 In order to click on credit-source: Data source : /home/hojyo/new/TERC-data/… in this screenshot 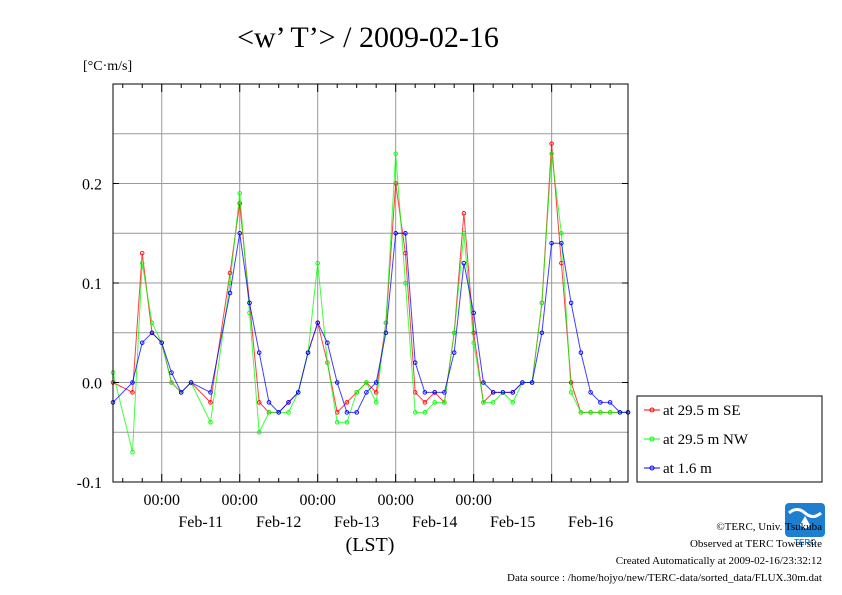, I will do `click(664, 578)`.